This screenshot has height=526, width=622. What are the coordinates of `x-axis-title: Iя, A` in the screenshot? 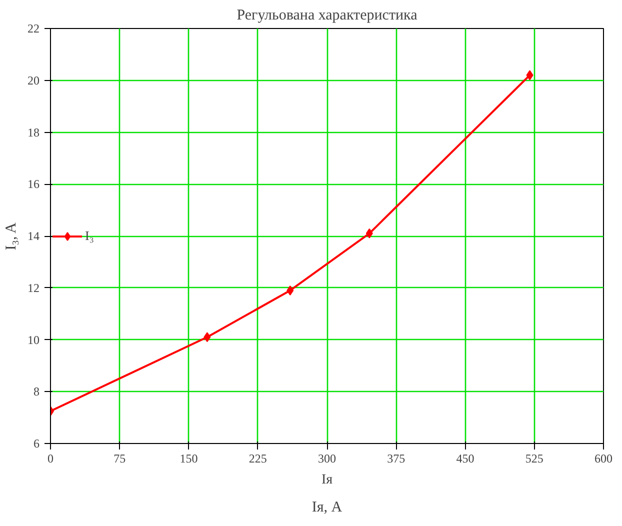 It's located at (327, 508).